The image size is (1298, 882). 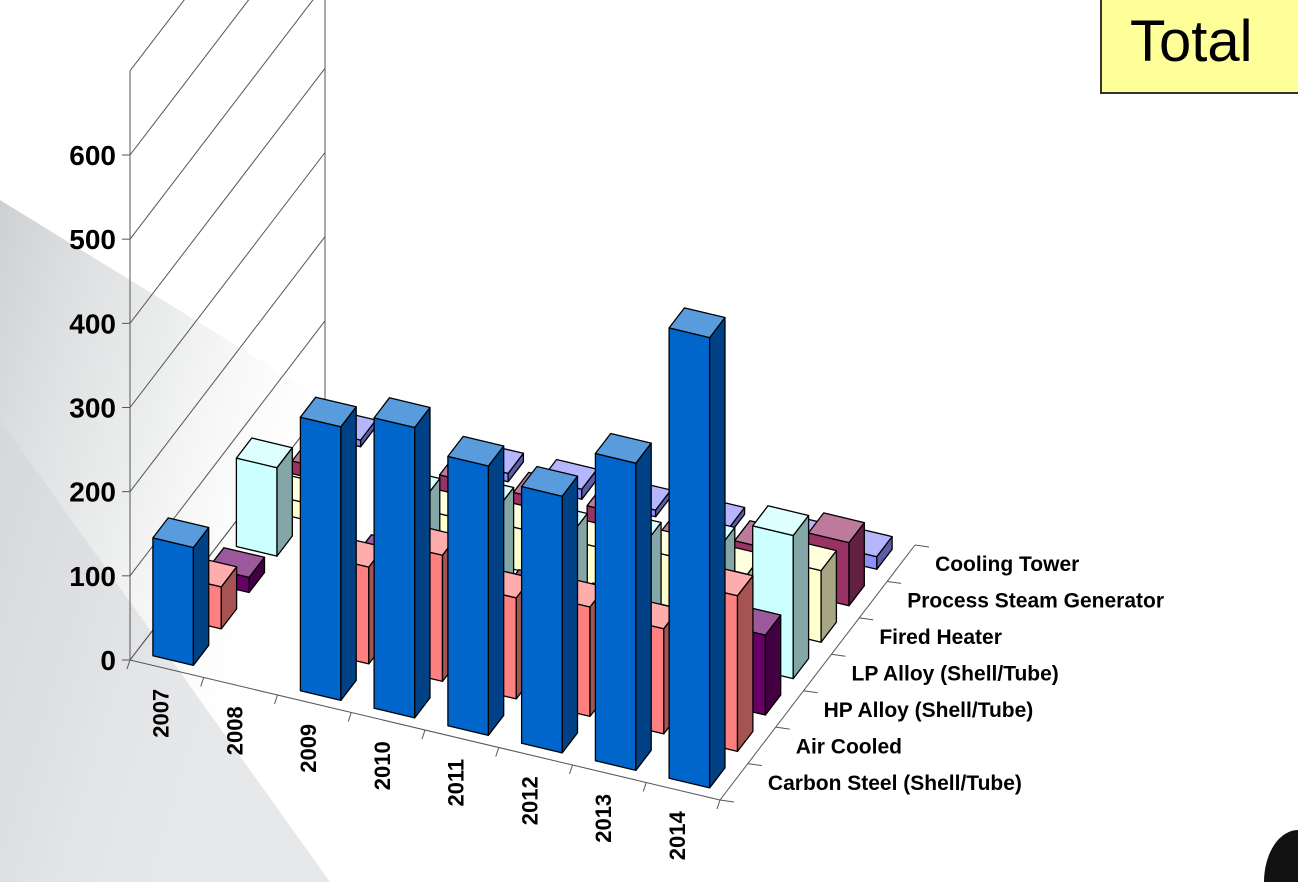 I want to click on x-tick-label: 2013, so click(x=603, y=818).